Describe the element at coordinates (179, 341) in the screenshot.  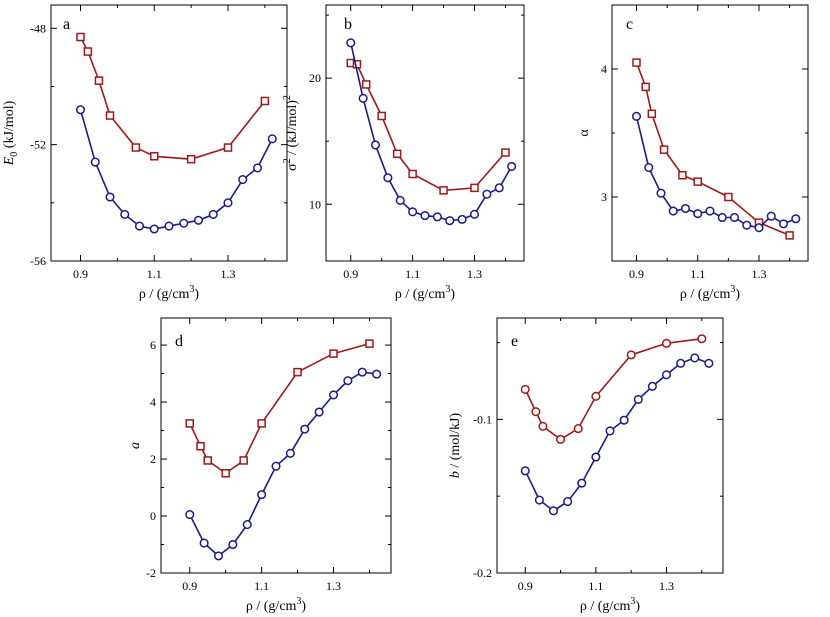
I see `panel-label: d` at that location.